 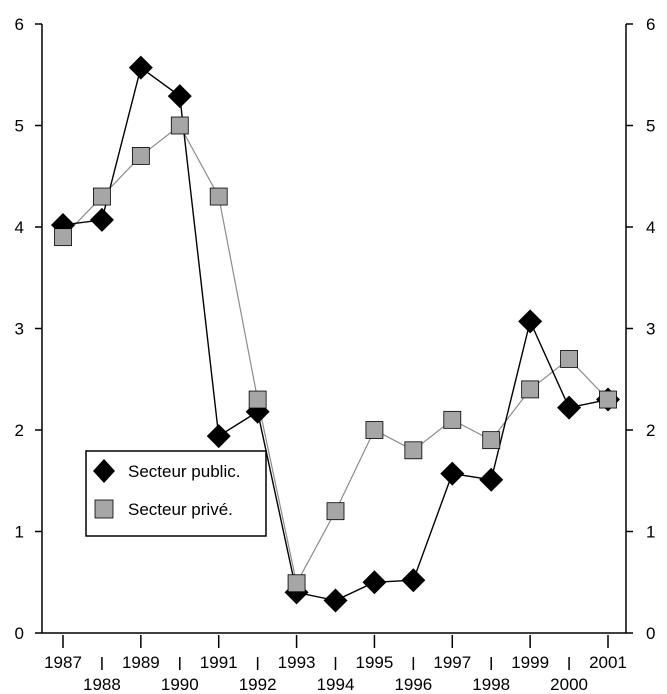 I want to click on x-tick-label: 1987, so click(x=63, y=662).